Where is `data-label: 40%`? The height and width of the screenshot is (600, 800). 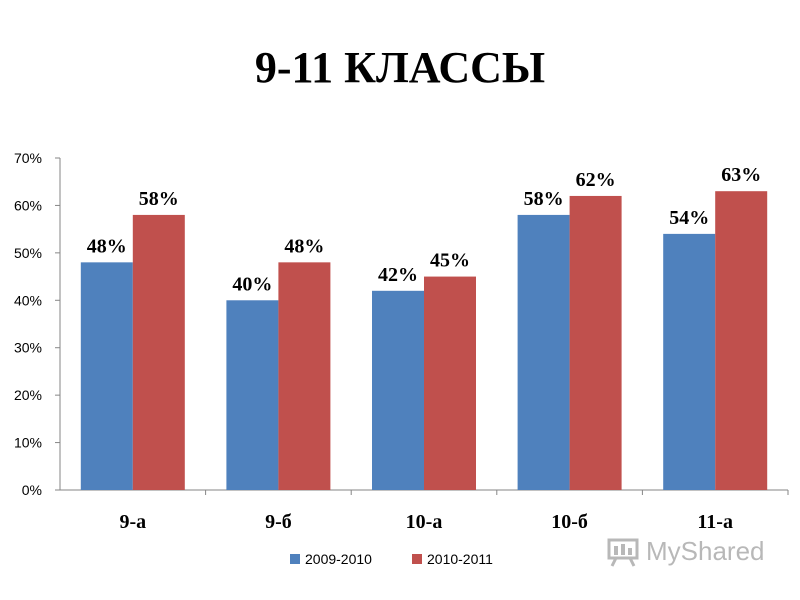 data-label: 40% is located at coordinates (252, 284).